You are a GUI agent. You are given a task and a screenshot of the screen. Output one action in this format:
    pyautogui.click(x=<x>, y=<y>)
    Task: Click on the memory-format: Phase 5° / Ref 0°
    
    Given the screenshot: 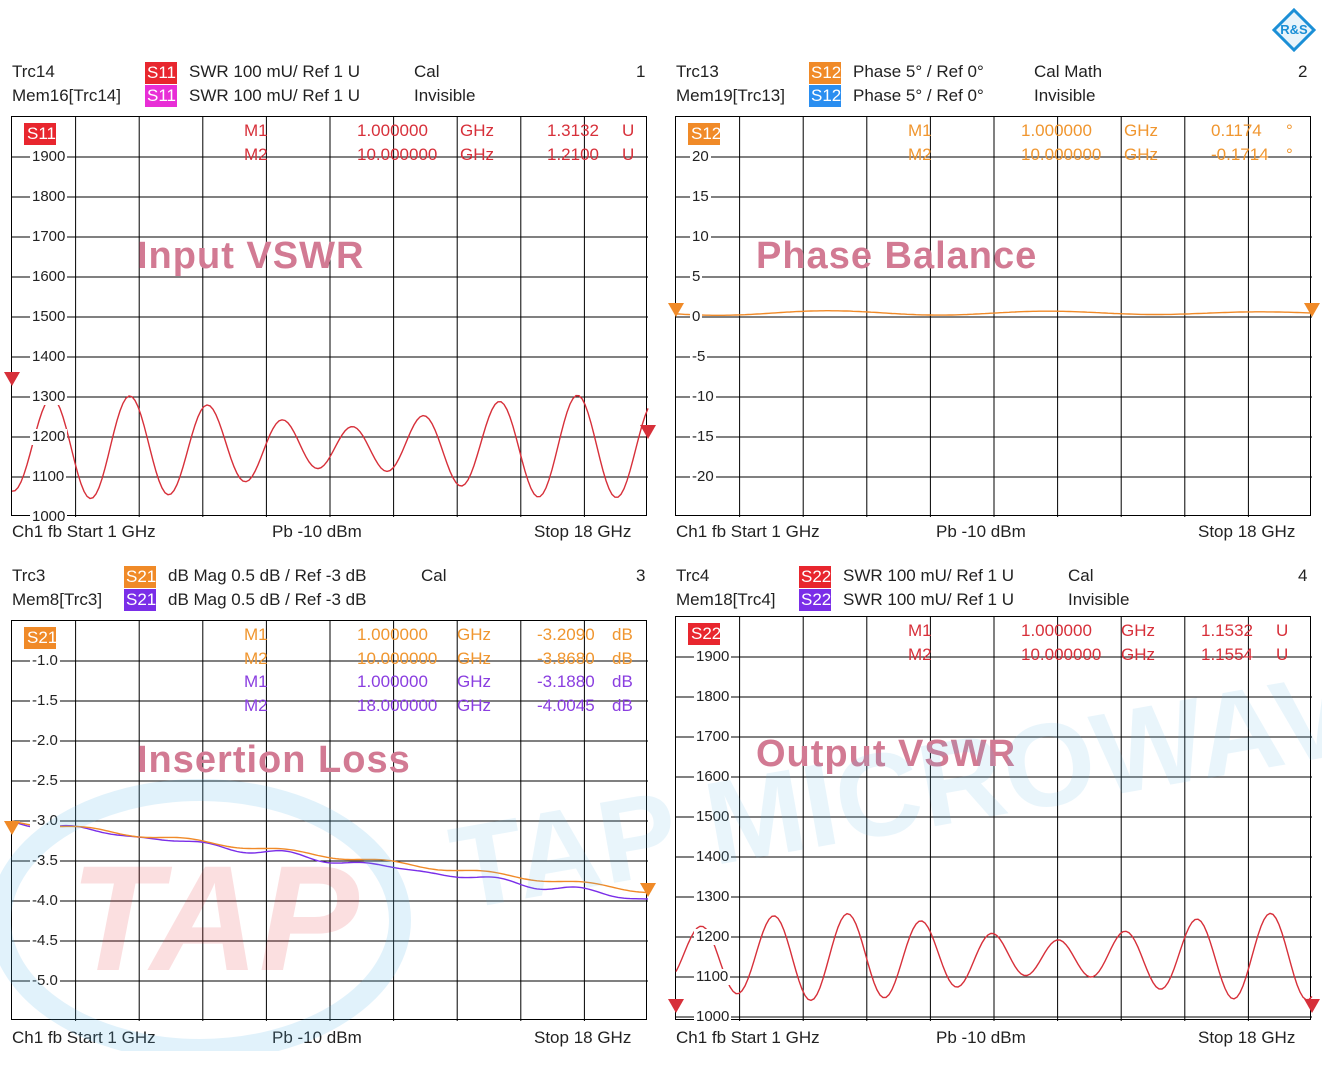 What is the action you would take?
    pyautogui.click(x=918, y=95)
    